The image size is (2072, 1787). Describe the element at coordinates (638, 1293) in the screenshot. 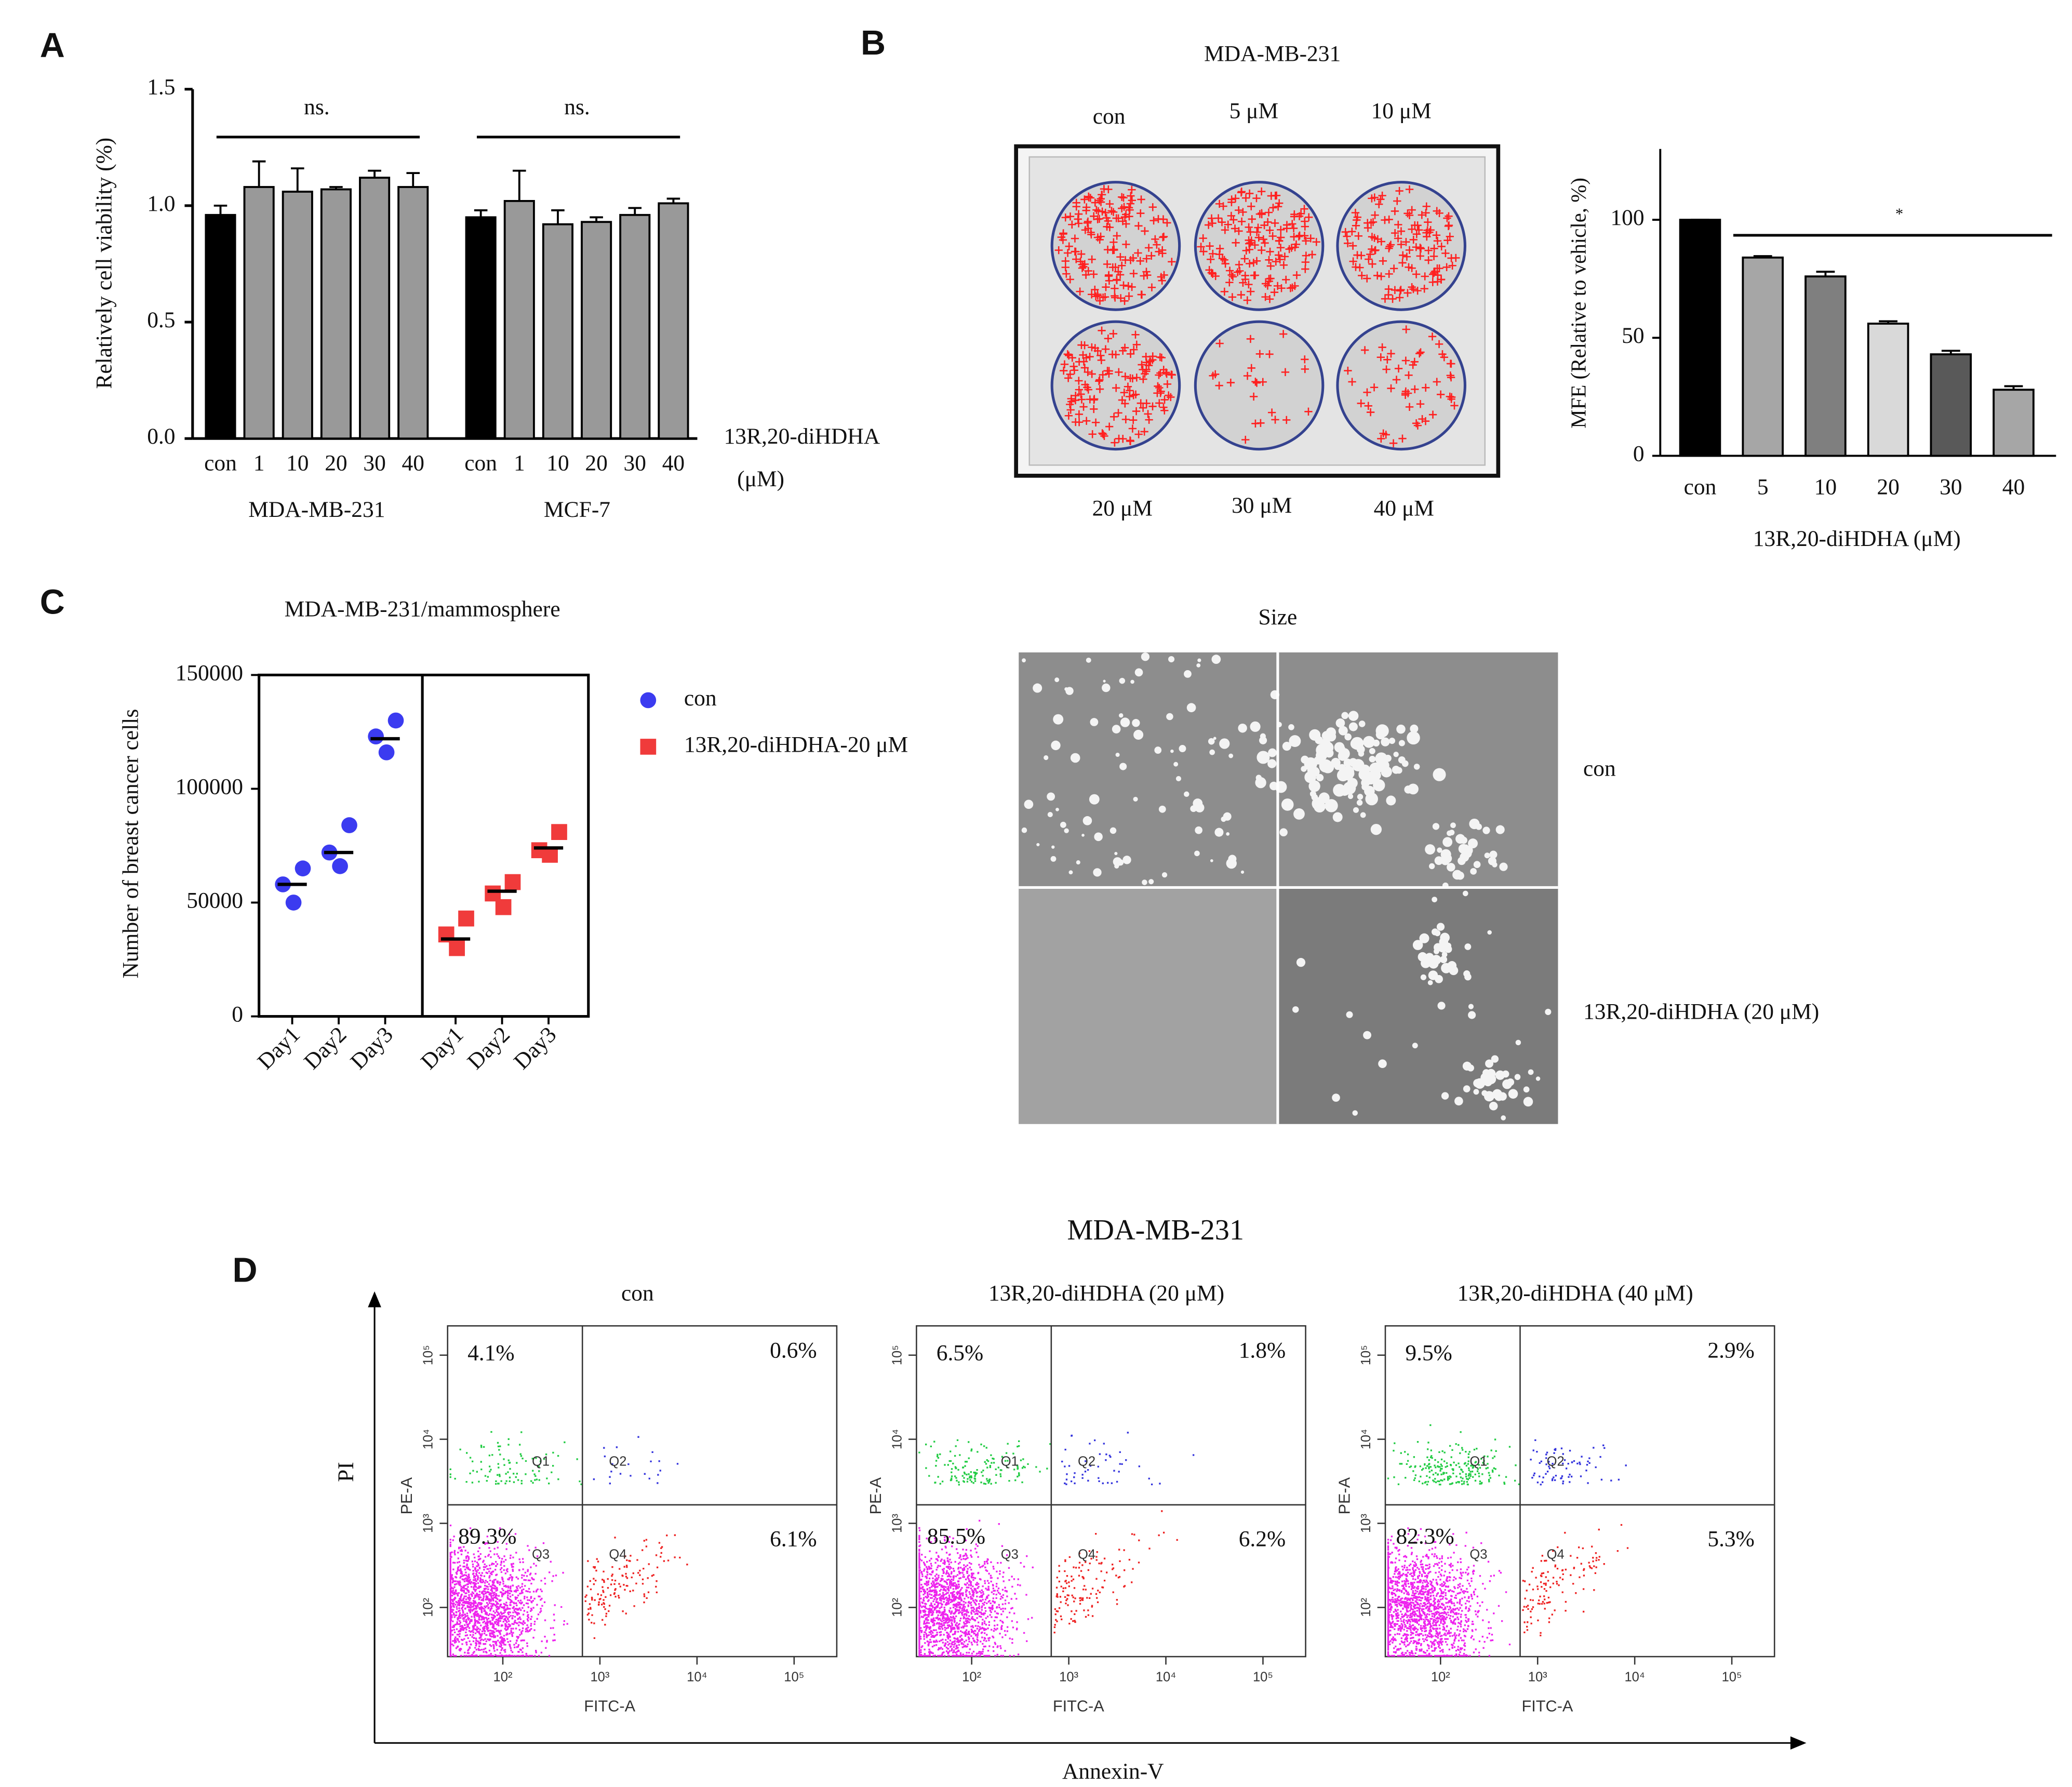

I see `plot-title: con` at that location.